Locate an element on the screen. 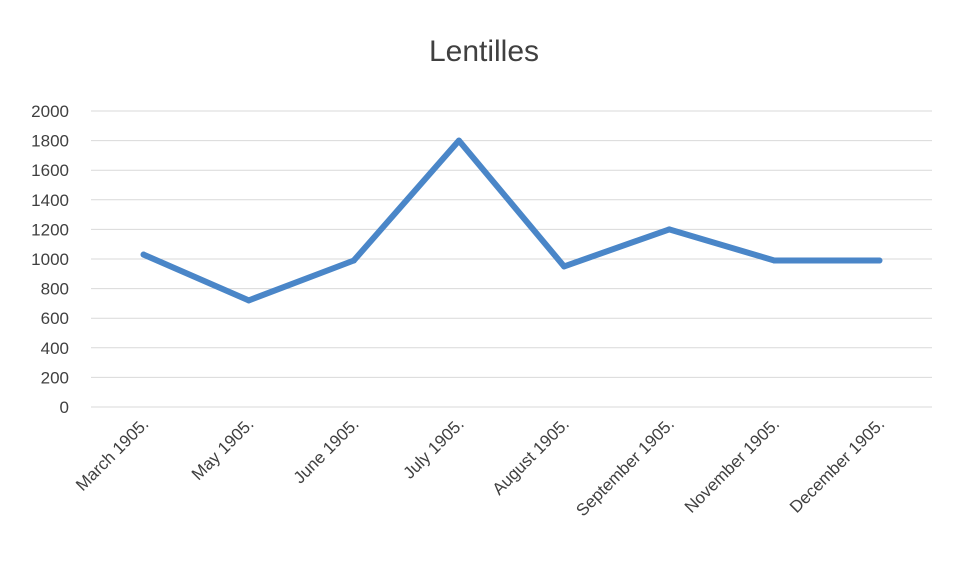 The height and width of the screenshot is (578, 959). y-axis-tick-labels: 0 200 400 600 800 1000 1200 1400 1600 1800 2000 is located at coordinates (50, 259).